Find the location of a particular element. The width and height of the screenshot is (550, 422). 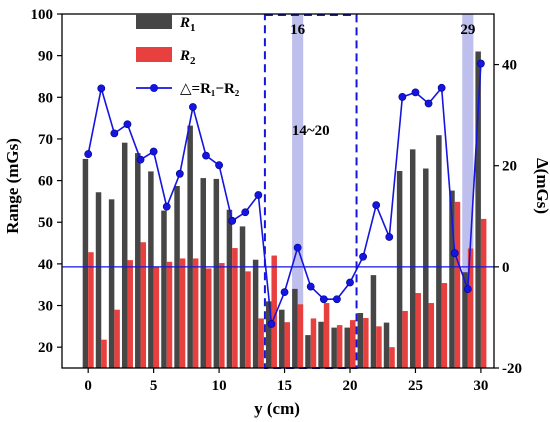

y2-tick-label: 20 is located at coordinates (509, 167).